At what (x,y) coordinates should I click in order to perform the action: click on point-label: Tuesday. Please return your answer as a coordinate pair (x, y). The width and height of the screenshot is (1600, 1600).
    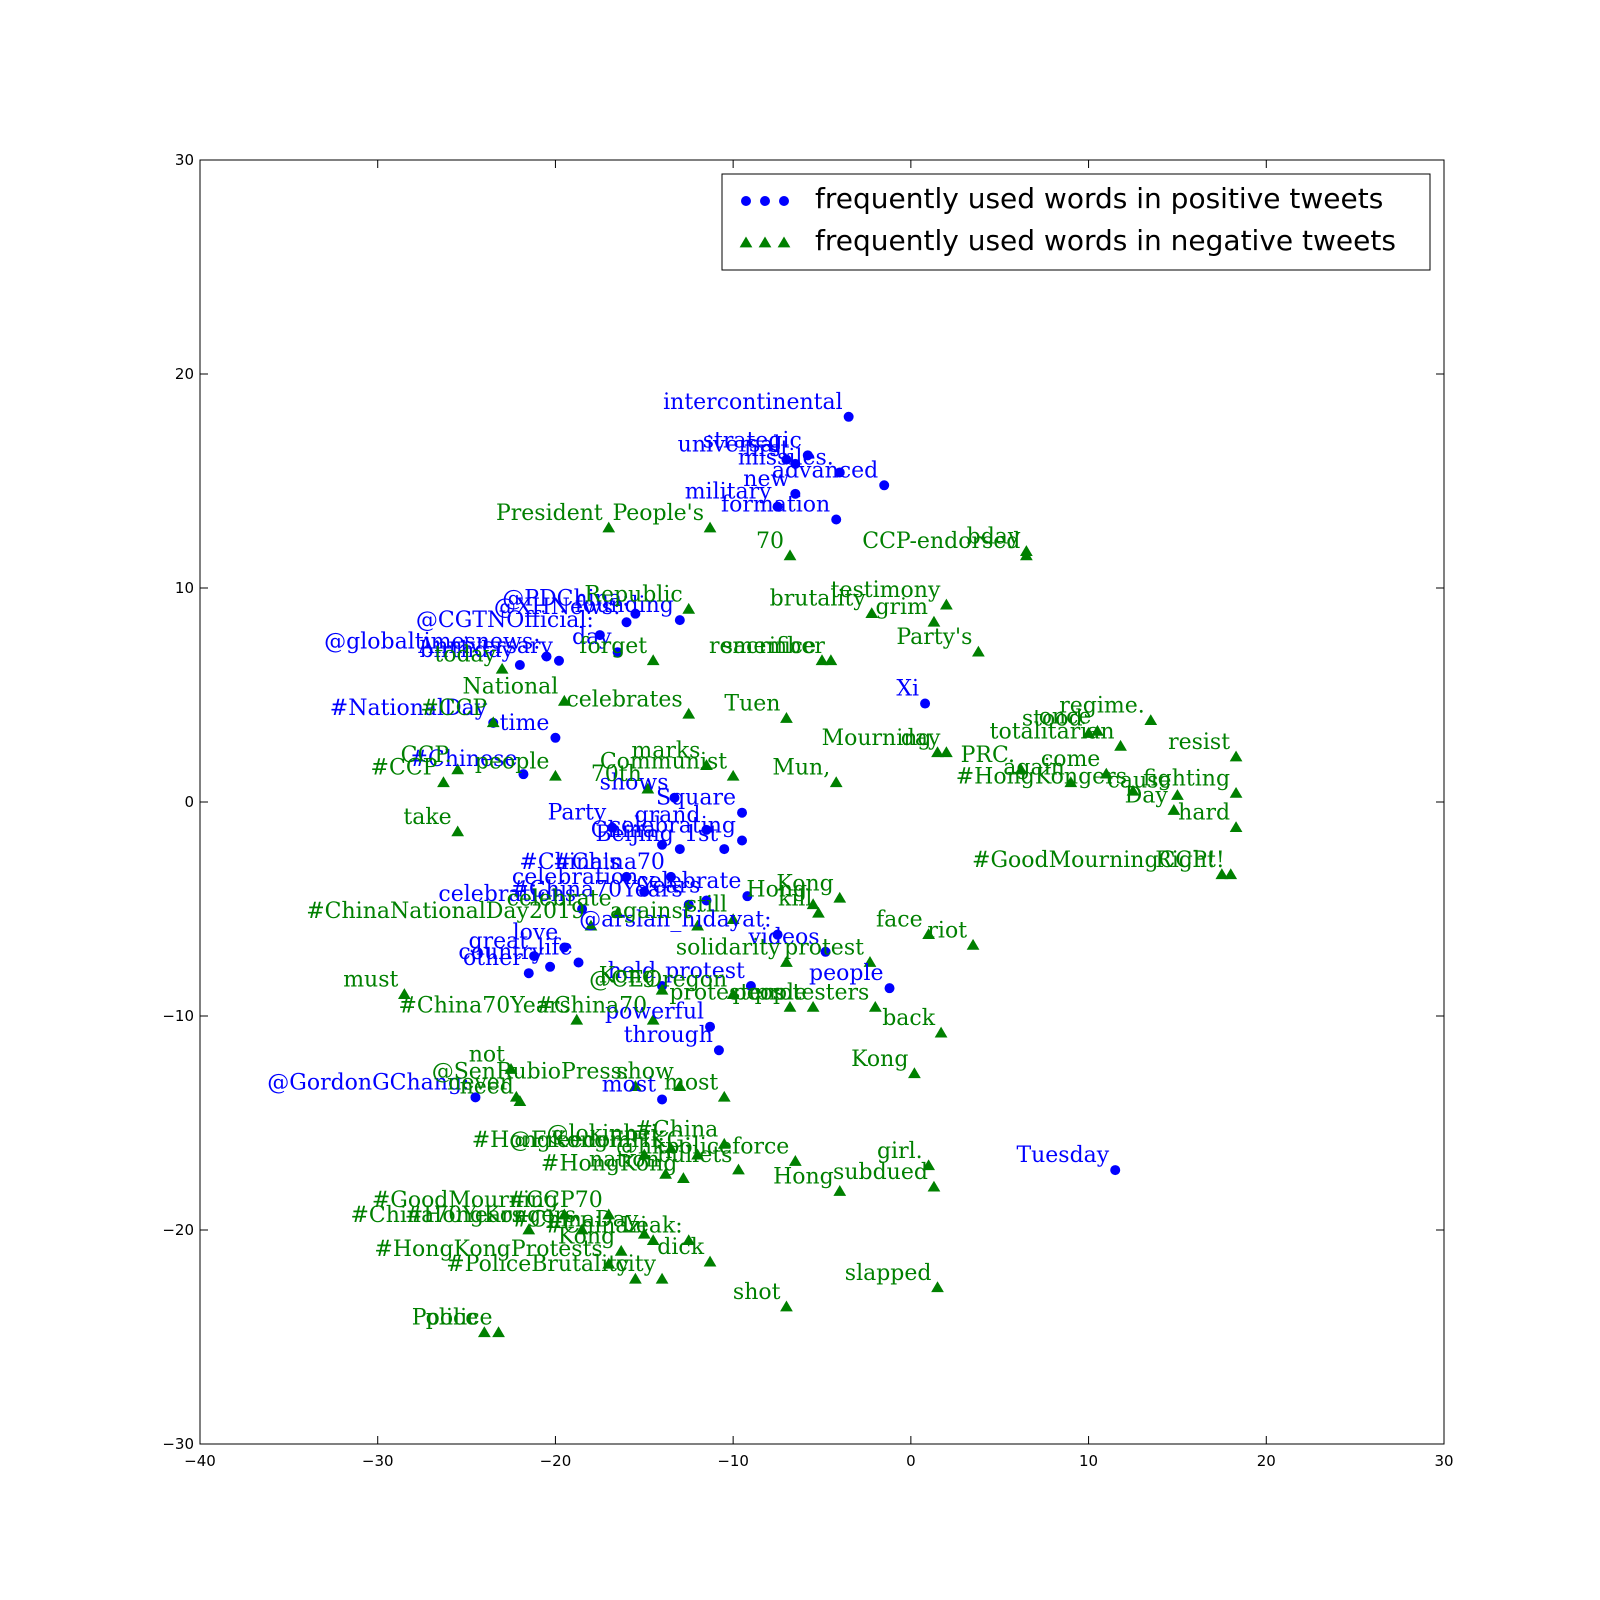
    Looking at the image, I should click on (1062, 1155).